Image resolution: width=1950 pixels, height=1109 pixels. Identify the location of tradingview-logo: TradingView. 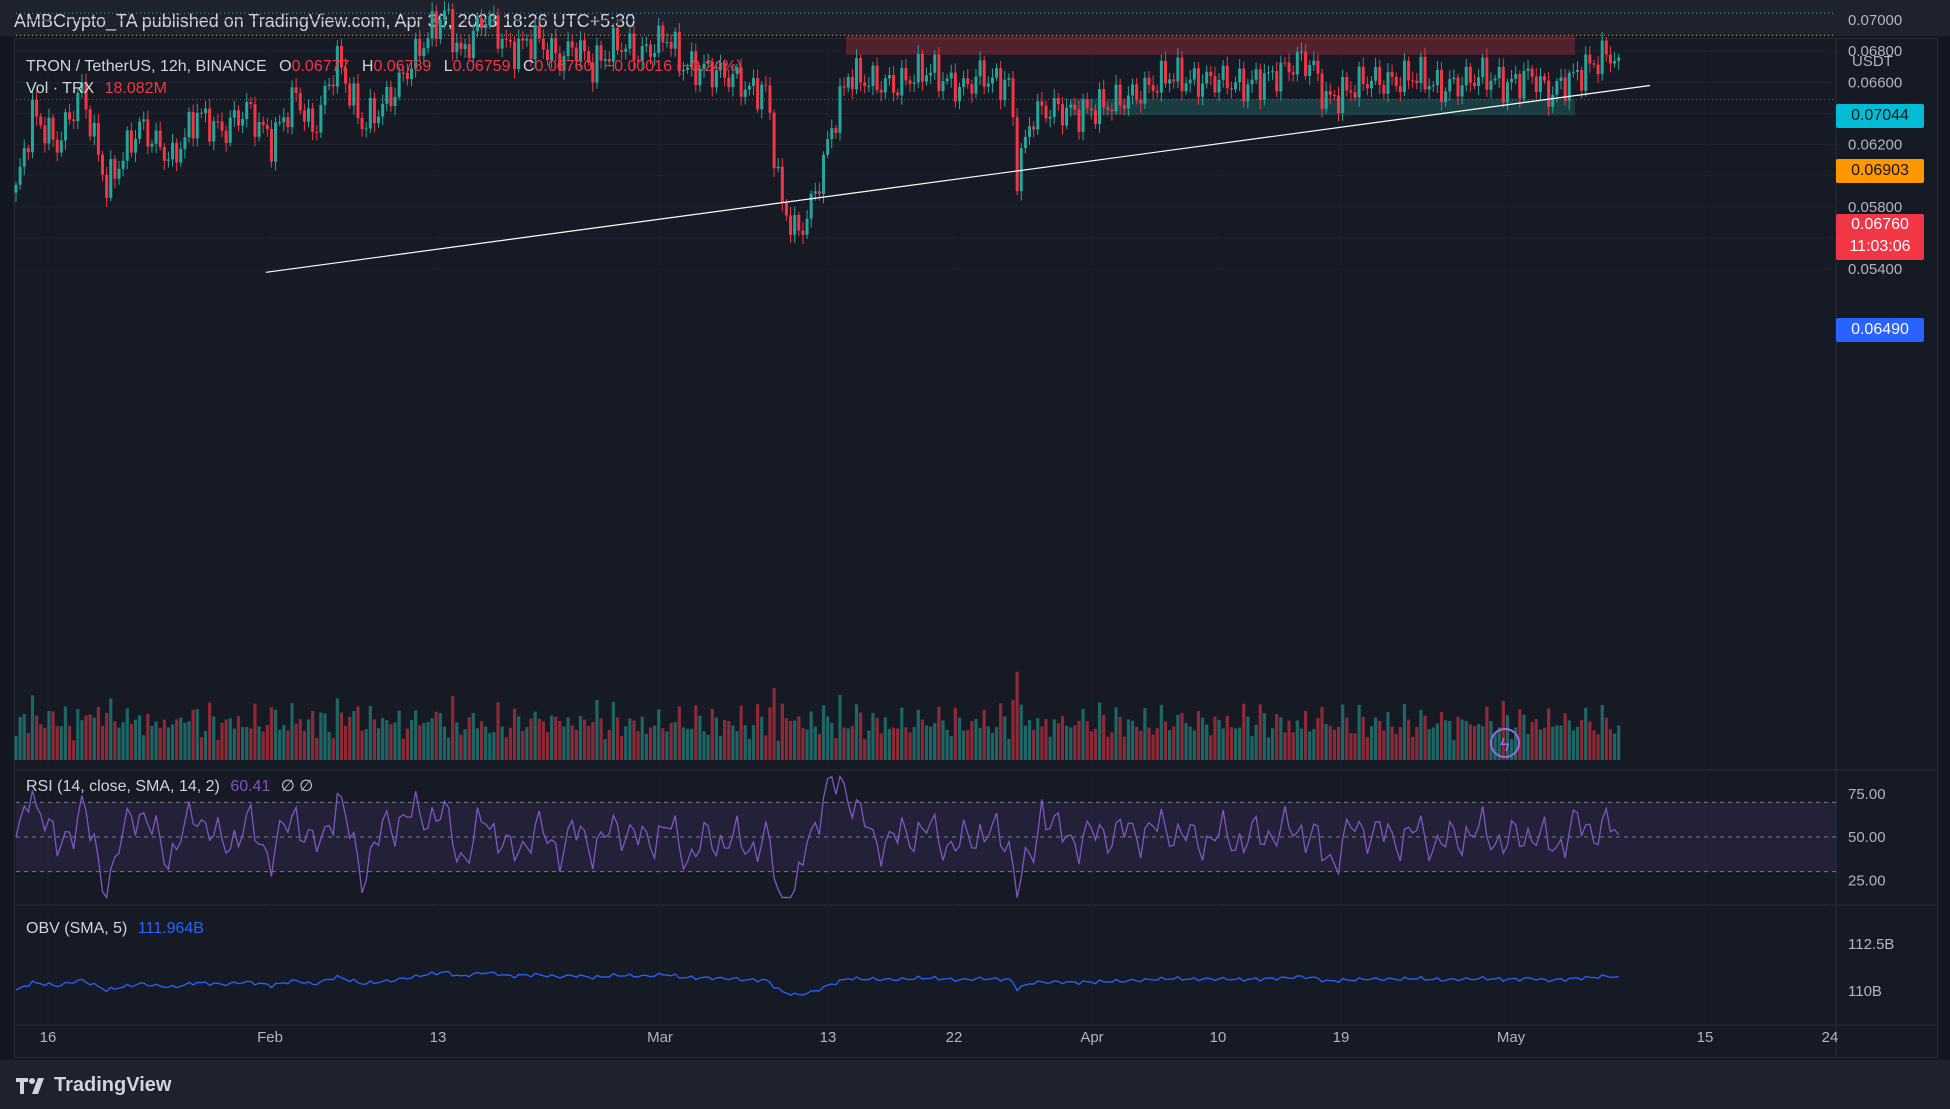
(93, 1085).